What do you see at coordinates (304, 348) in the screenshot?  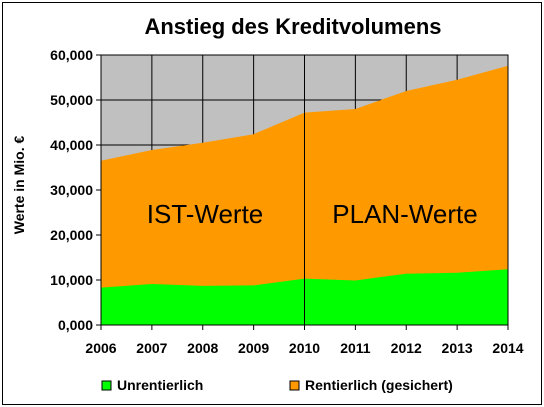 I see `x-tick-label: 2010` at bounding box center [304, 348].